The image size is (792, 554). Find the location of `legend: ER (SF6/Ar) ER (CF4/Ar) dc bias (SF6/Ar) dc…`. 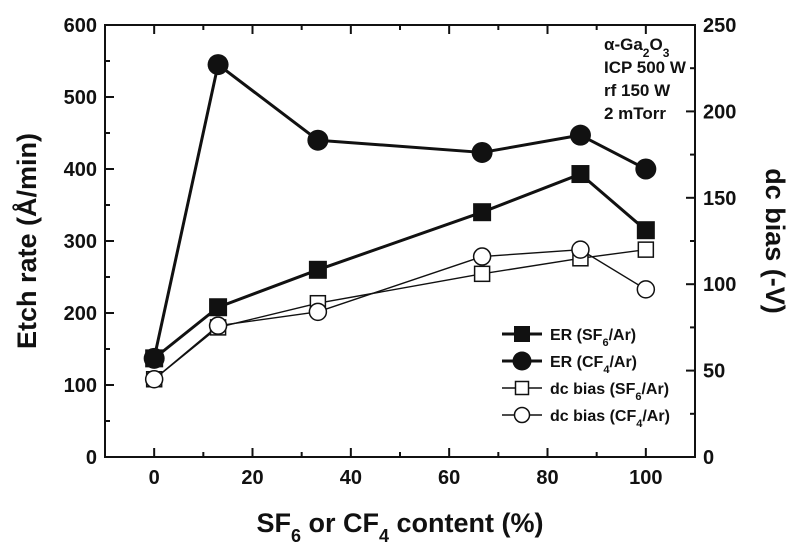

legend: ER (SF6/Ar) ER (CF4/Ar) dc bias (SF6/Ar) dc… is located at coordinates (586, 378).